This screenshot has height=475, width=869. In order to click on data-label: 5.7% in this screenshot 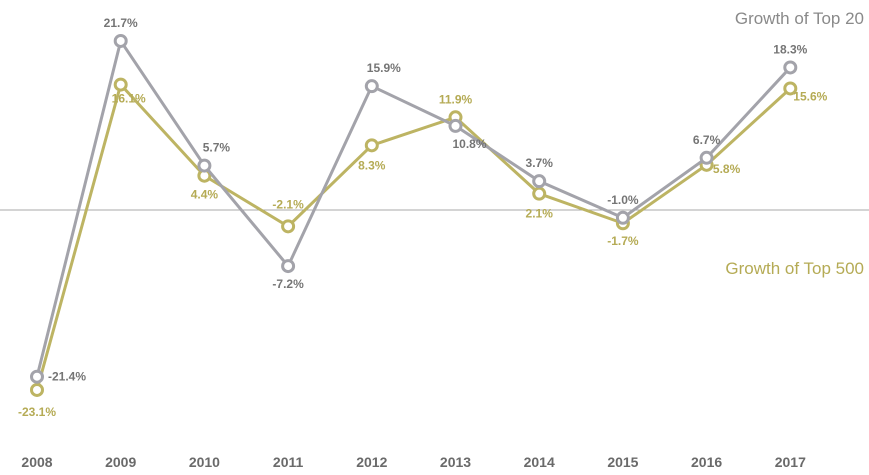, I will do `click(217, 148)`.